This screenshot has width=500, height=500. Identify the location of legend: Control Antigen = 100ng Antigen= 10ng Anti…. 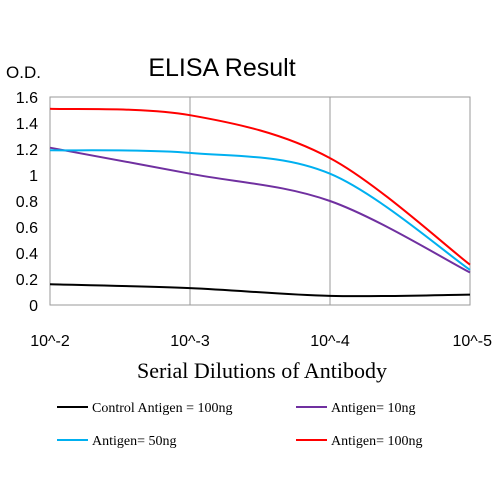
(240, 425).